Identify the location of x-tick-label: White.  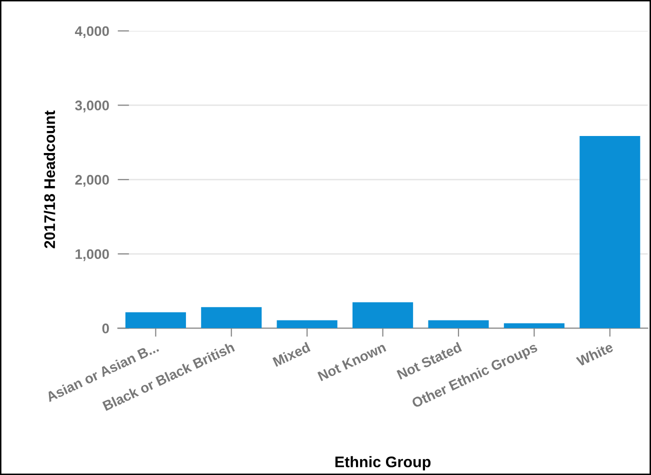
(595, 354).